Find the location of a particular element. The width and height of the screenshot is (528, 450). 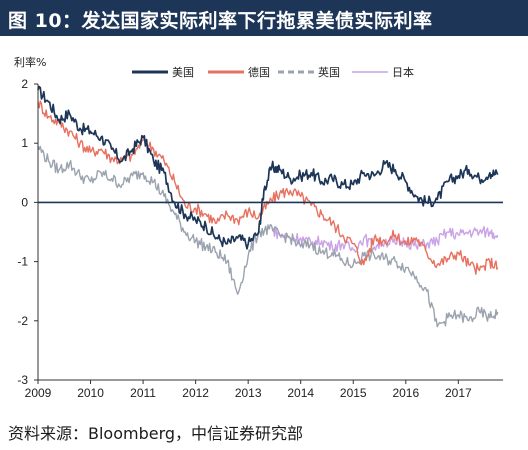

x-tick-label: 2011 is located at coordinates (143, 393).